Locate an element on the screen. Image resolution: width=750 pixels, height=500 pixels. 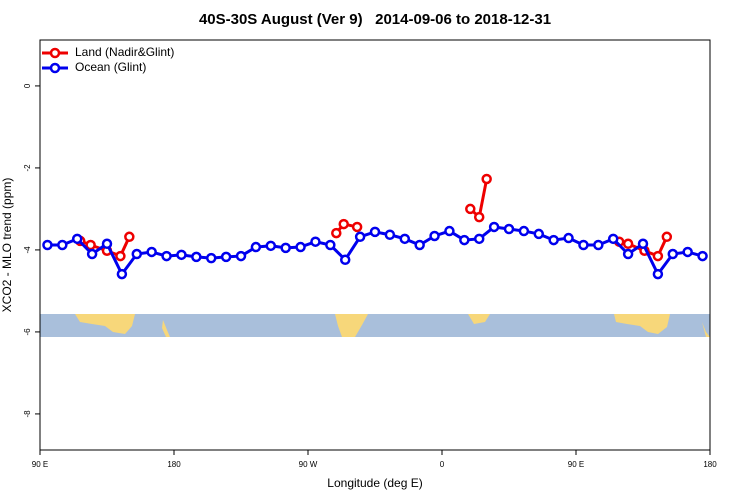
legend-label: Ocean (Glint) is located at coordinates (110, 67).